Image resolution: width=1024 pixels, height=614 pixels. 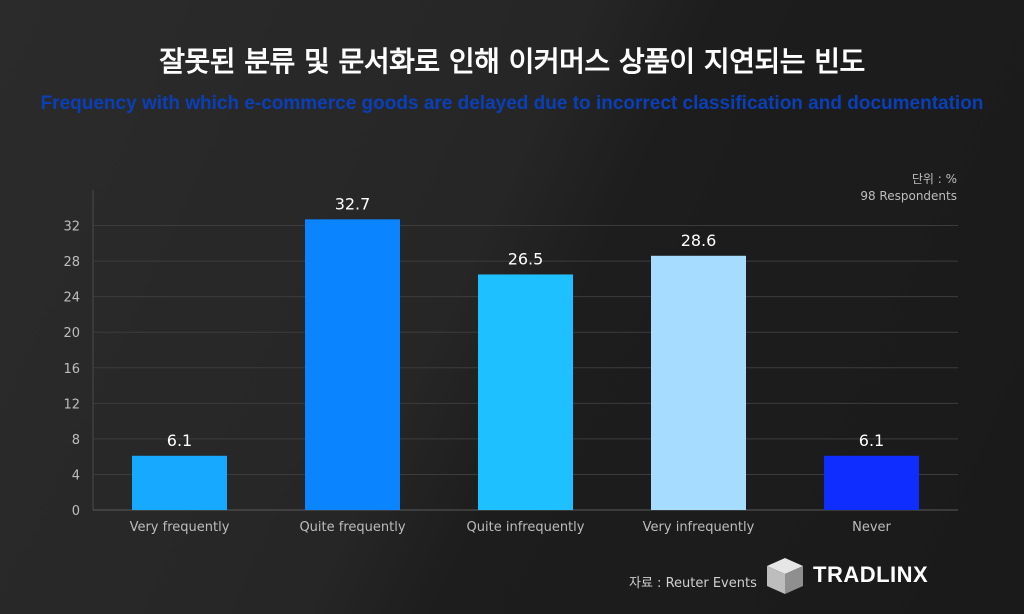 I want to click on y-tick-label: 32, so click(x=71, y=227).